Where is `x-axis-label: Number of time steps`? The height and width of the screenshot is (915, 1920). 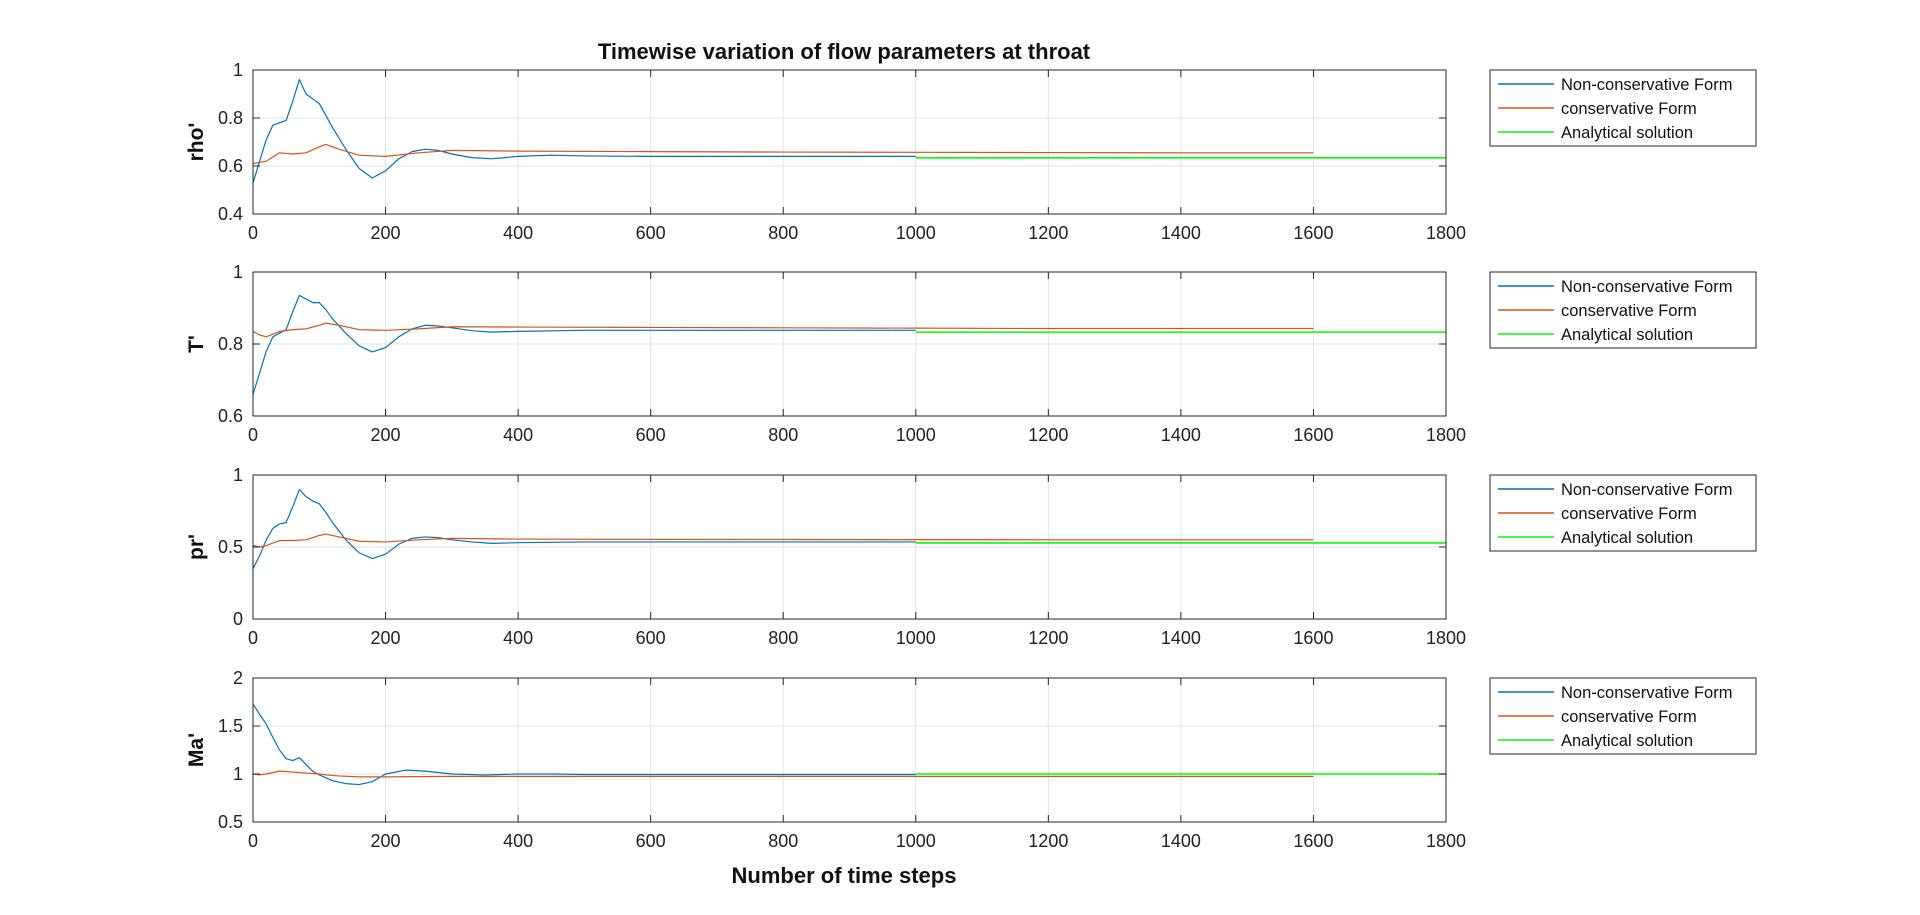 x-axis-label: Number of time steps is located at coordinates (844, 875).